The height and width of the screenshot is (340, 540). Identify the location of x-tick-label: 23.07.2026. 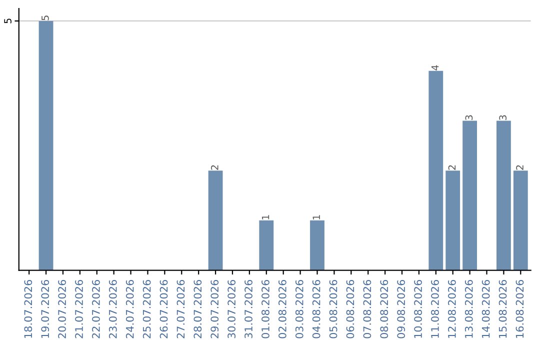
(112, 309).